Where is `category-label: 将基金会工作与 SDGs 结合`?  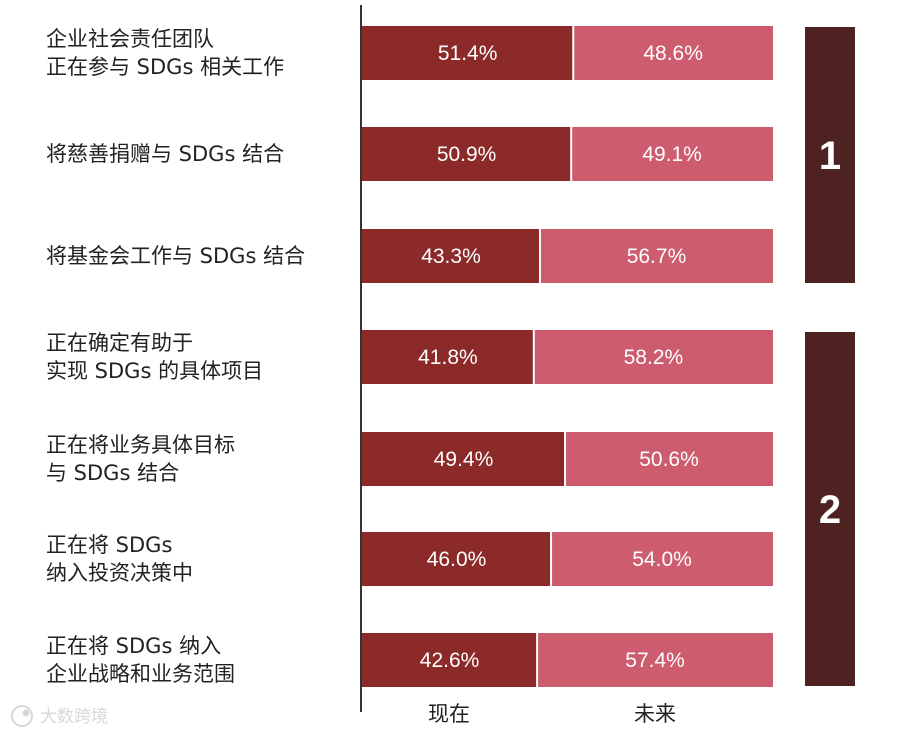
category-label: 将基金会工作与 SDGs 结合 is located at coordinates (175, 256).